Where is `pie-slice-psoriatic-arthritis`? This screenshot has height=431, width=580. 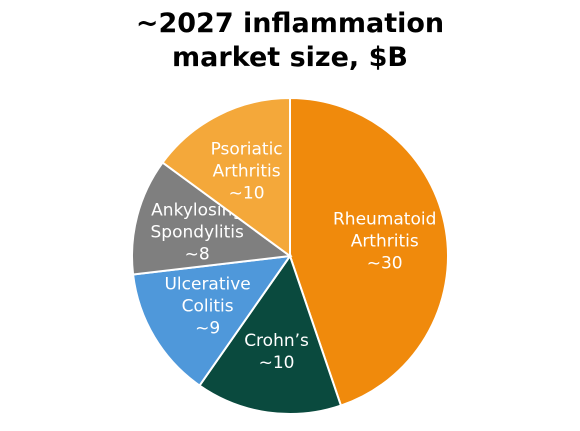
pie-slice-psoriatic-arthritis is located at coordinates (226, 177).